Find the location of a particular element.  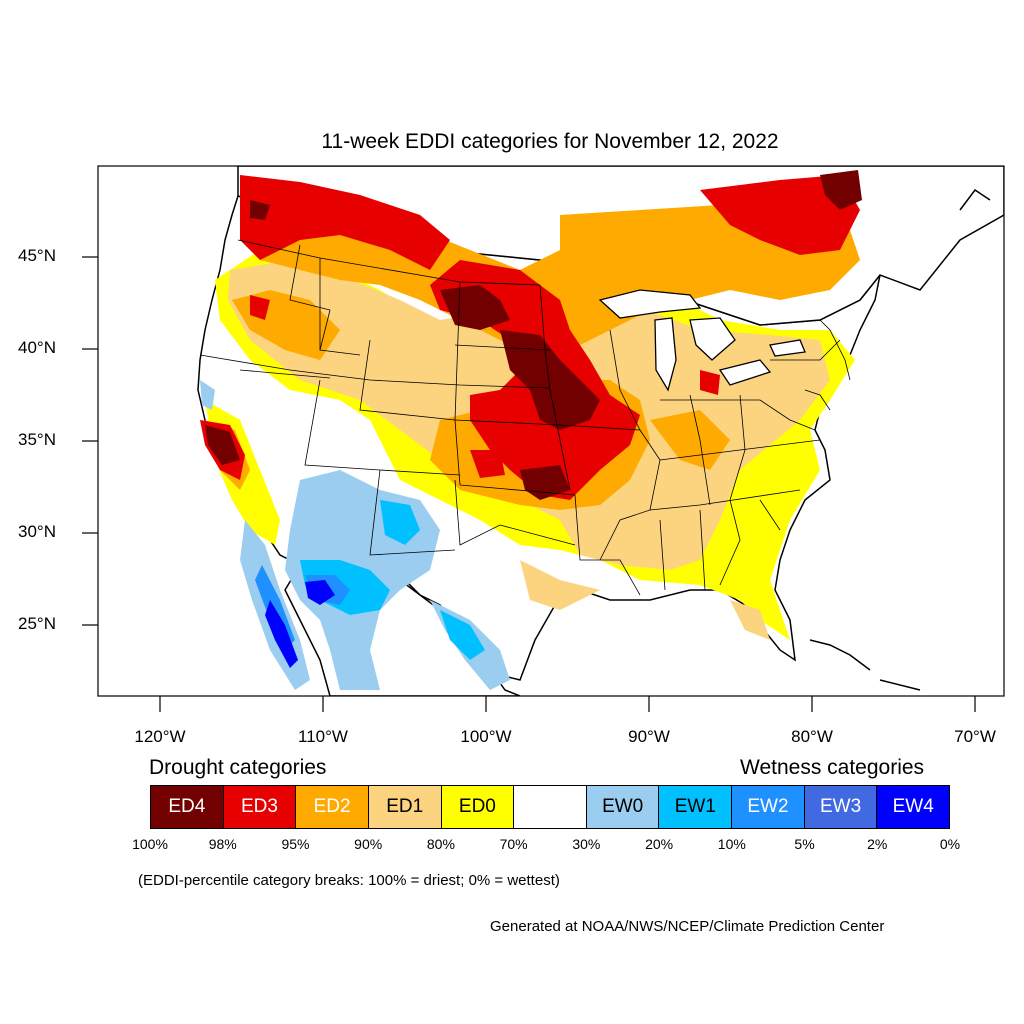

legend-box-ed1: ED1 is located at coordinates (405, 807).